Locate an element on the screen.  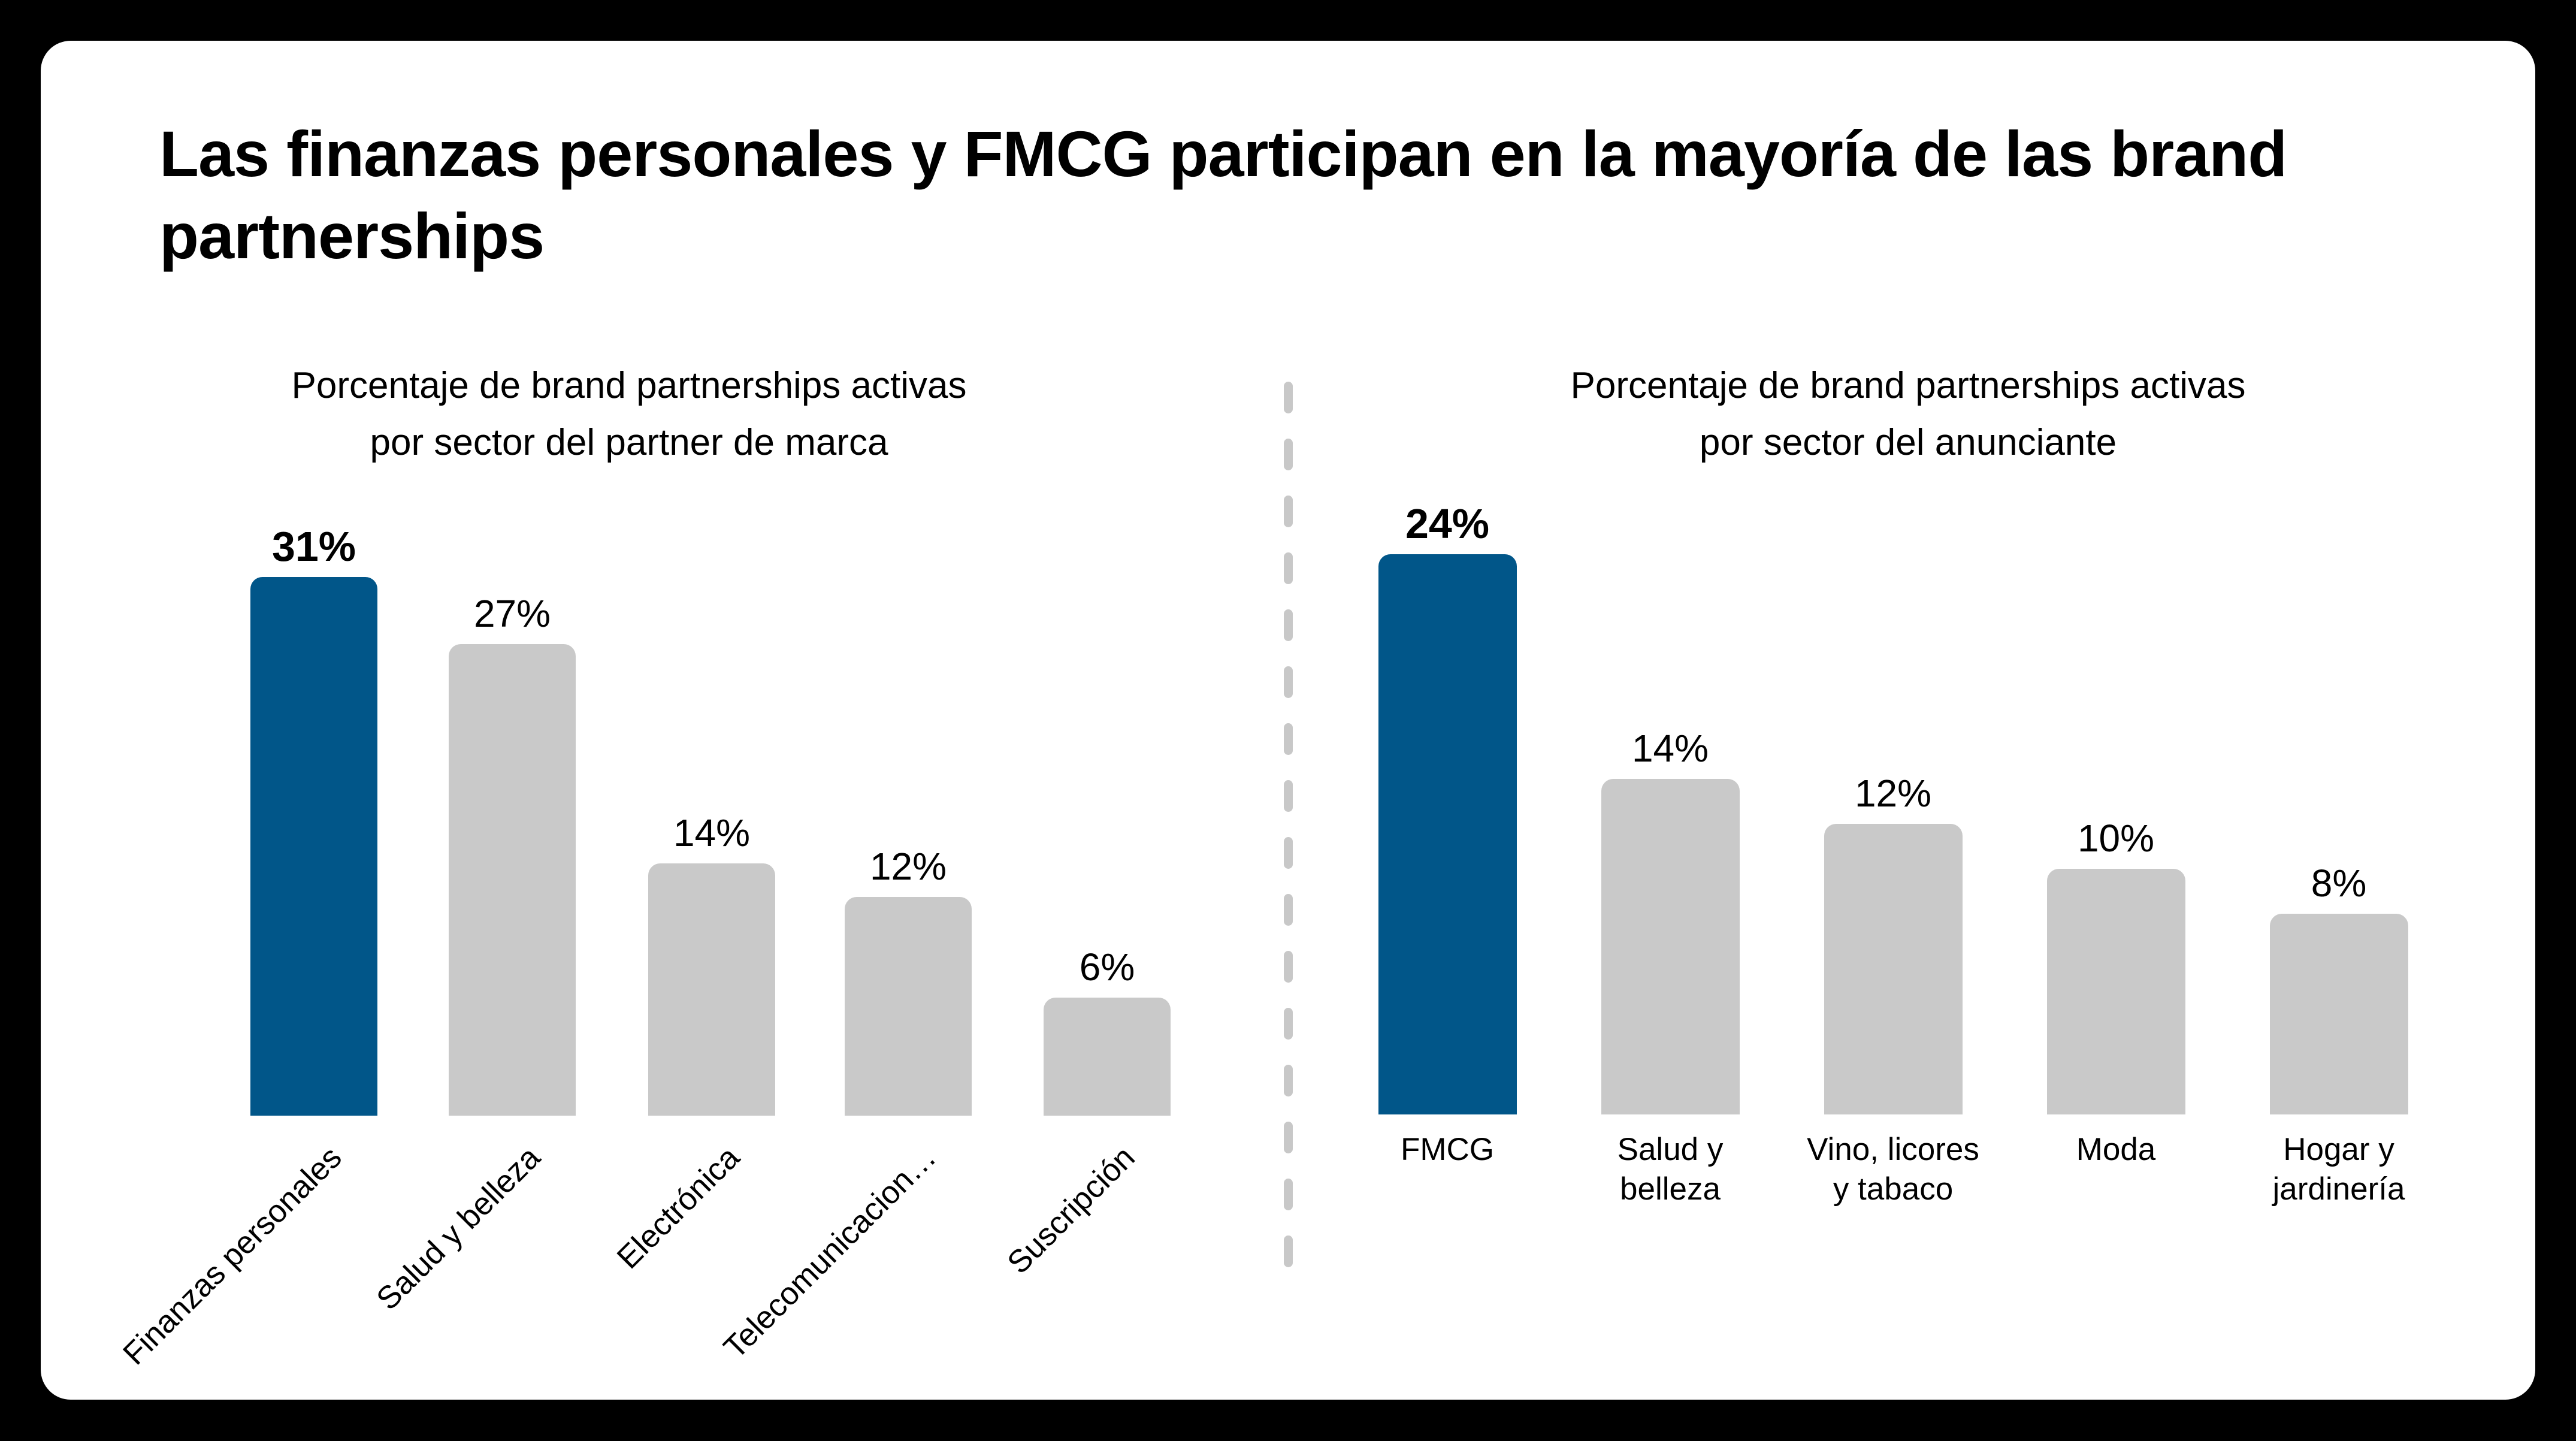
value-label: 24% is located at coordinates (1447, 523).